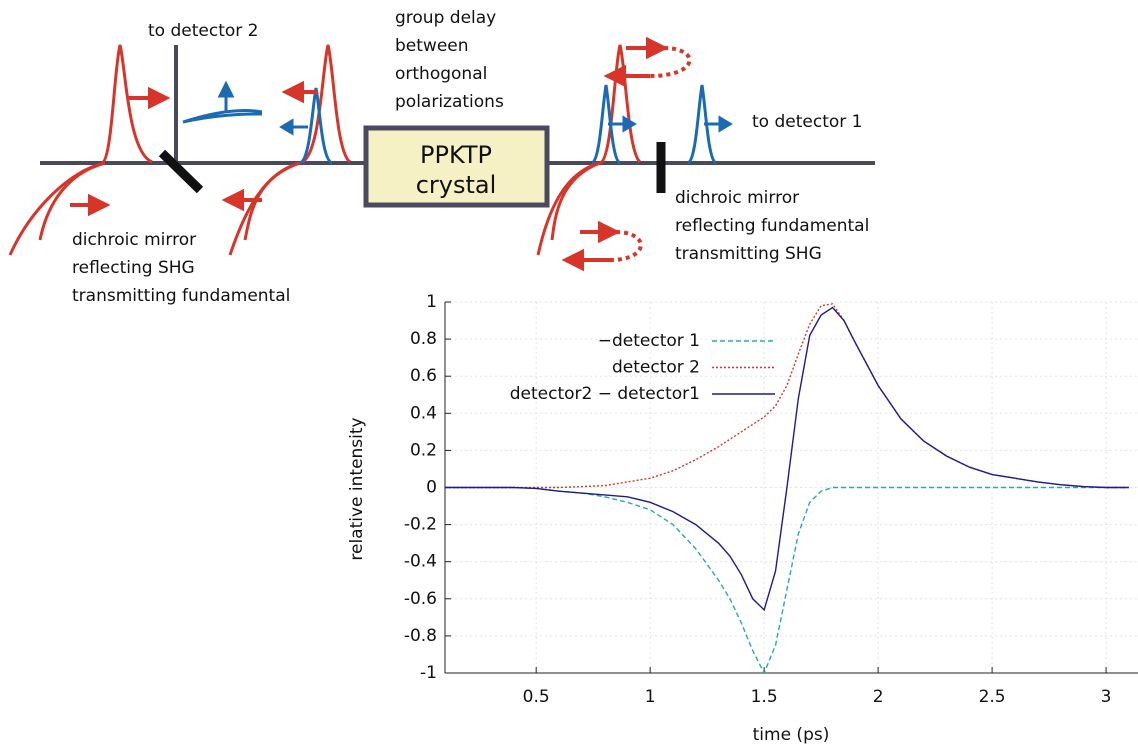 Image resolution: width=1138 pixels, height=747 pixels. I want to click on y-tick-label: 0.4, so click(423, 413).